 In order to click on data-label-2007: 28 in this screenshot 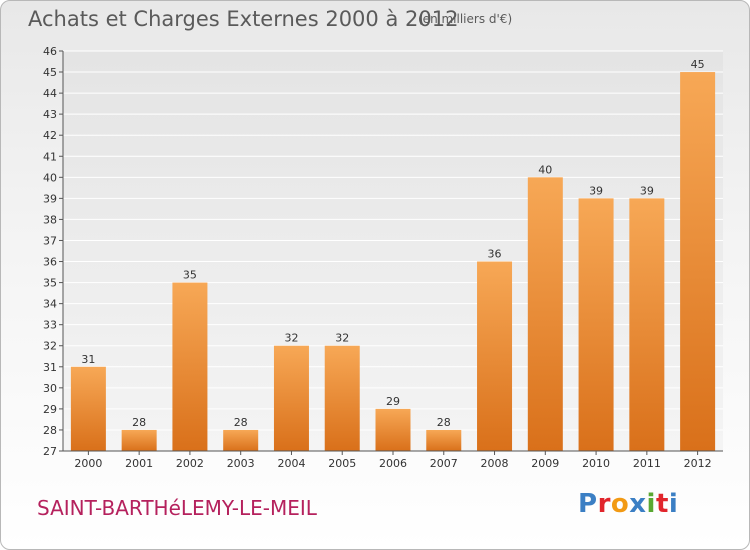, I will do `click(444, 422)`.